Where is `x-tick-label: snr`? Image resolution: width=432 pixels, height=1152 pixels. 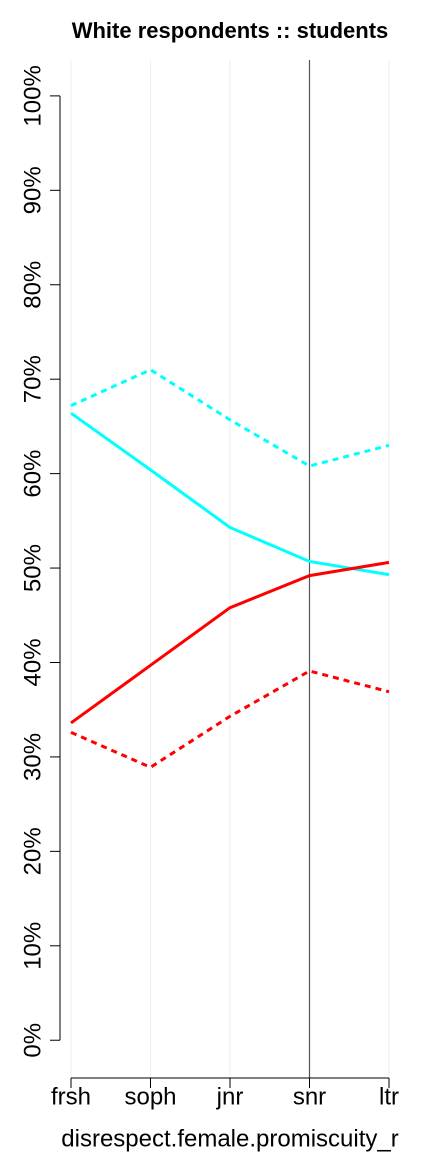
x-tick-label: snr is located at coordinates (309, 1096).